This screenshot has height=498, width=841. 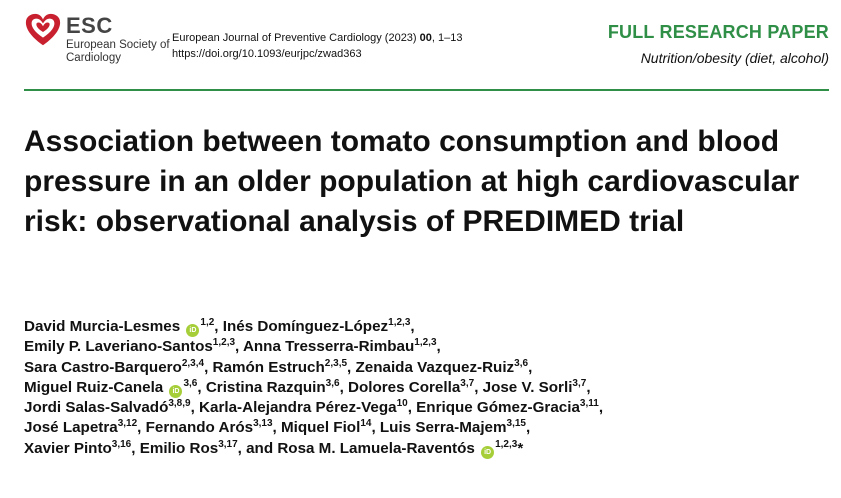 I want to click on author-name: Miguel Ruiz-Canela, so click(x=94, y=387).